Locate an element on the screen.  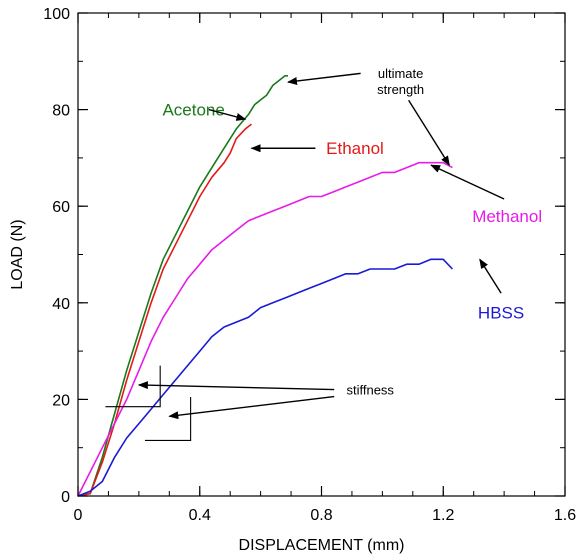
x-tick-label: 0.4 is located at coordinates (200, 515).